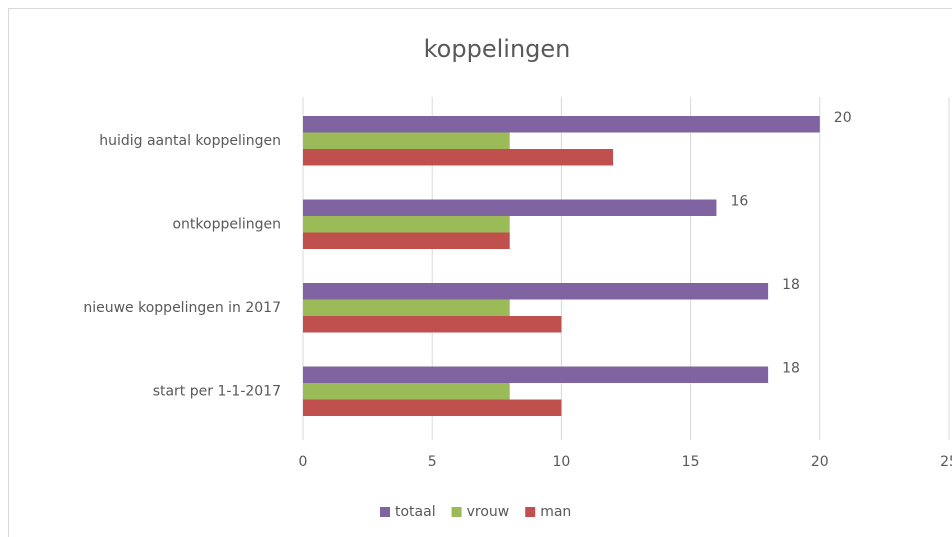 The image size is (952, 537). What do you see at coordinates (555, 512) in the screenshot?
I see `legend-label: man` at bounding box center [555, 512].